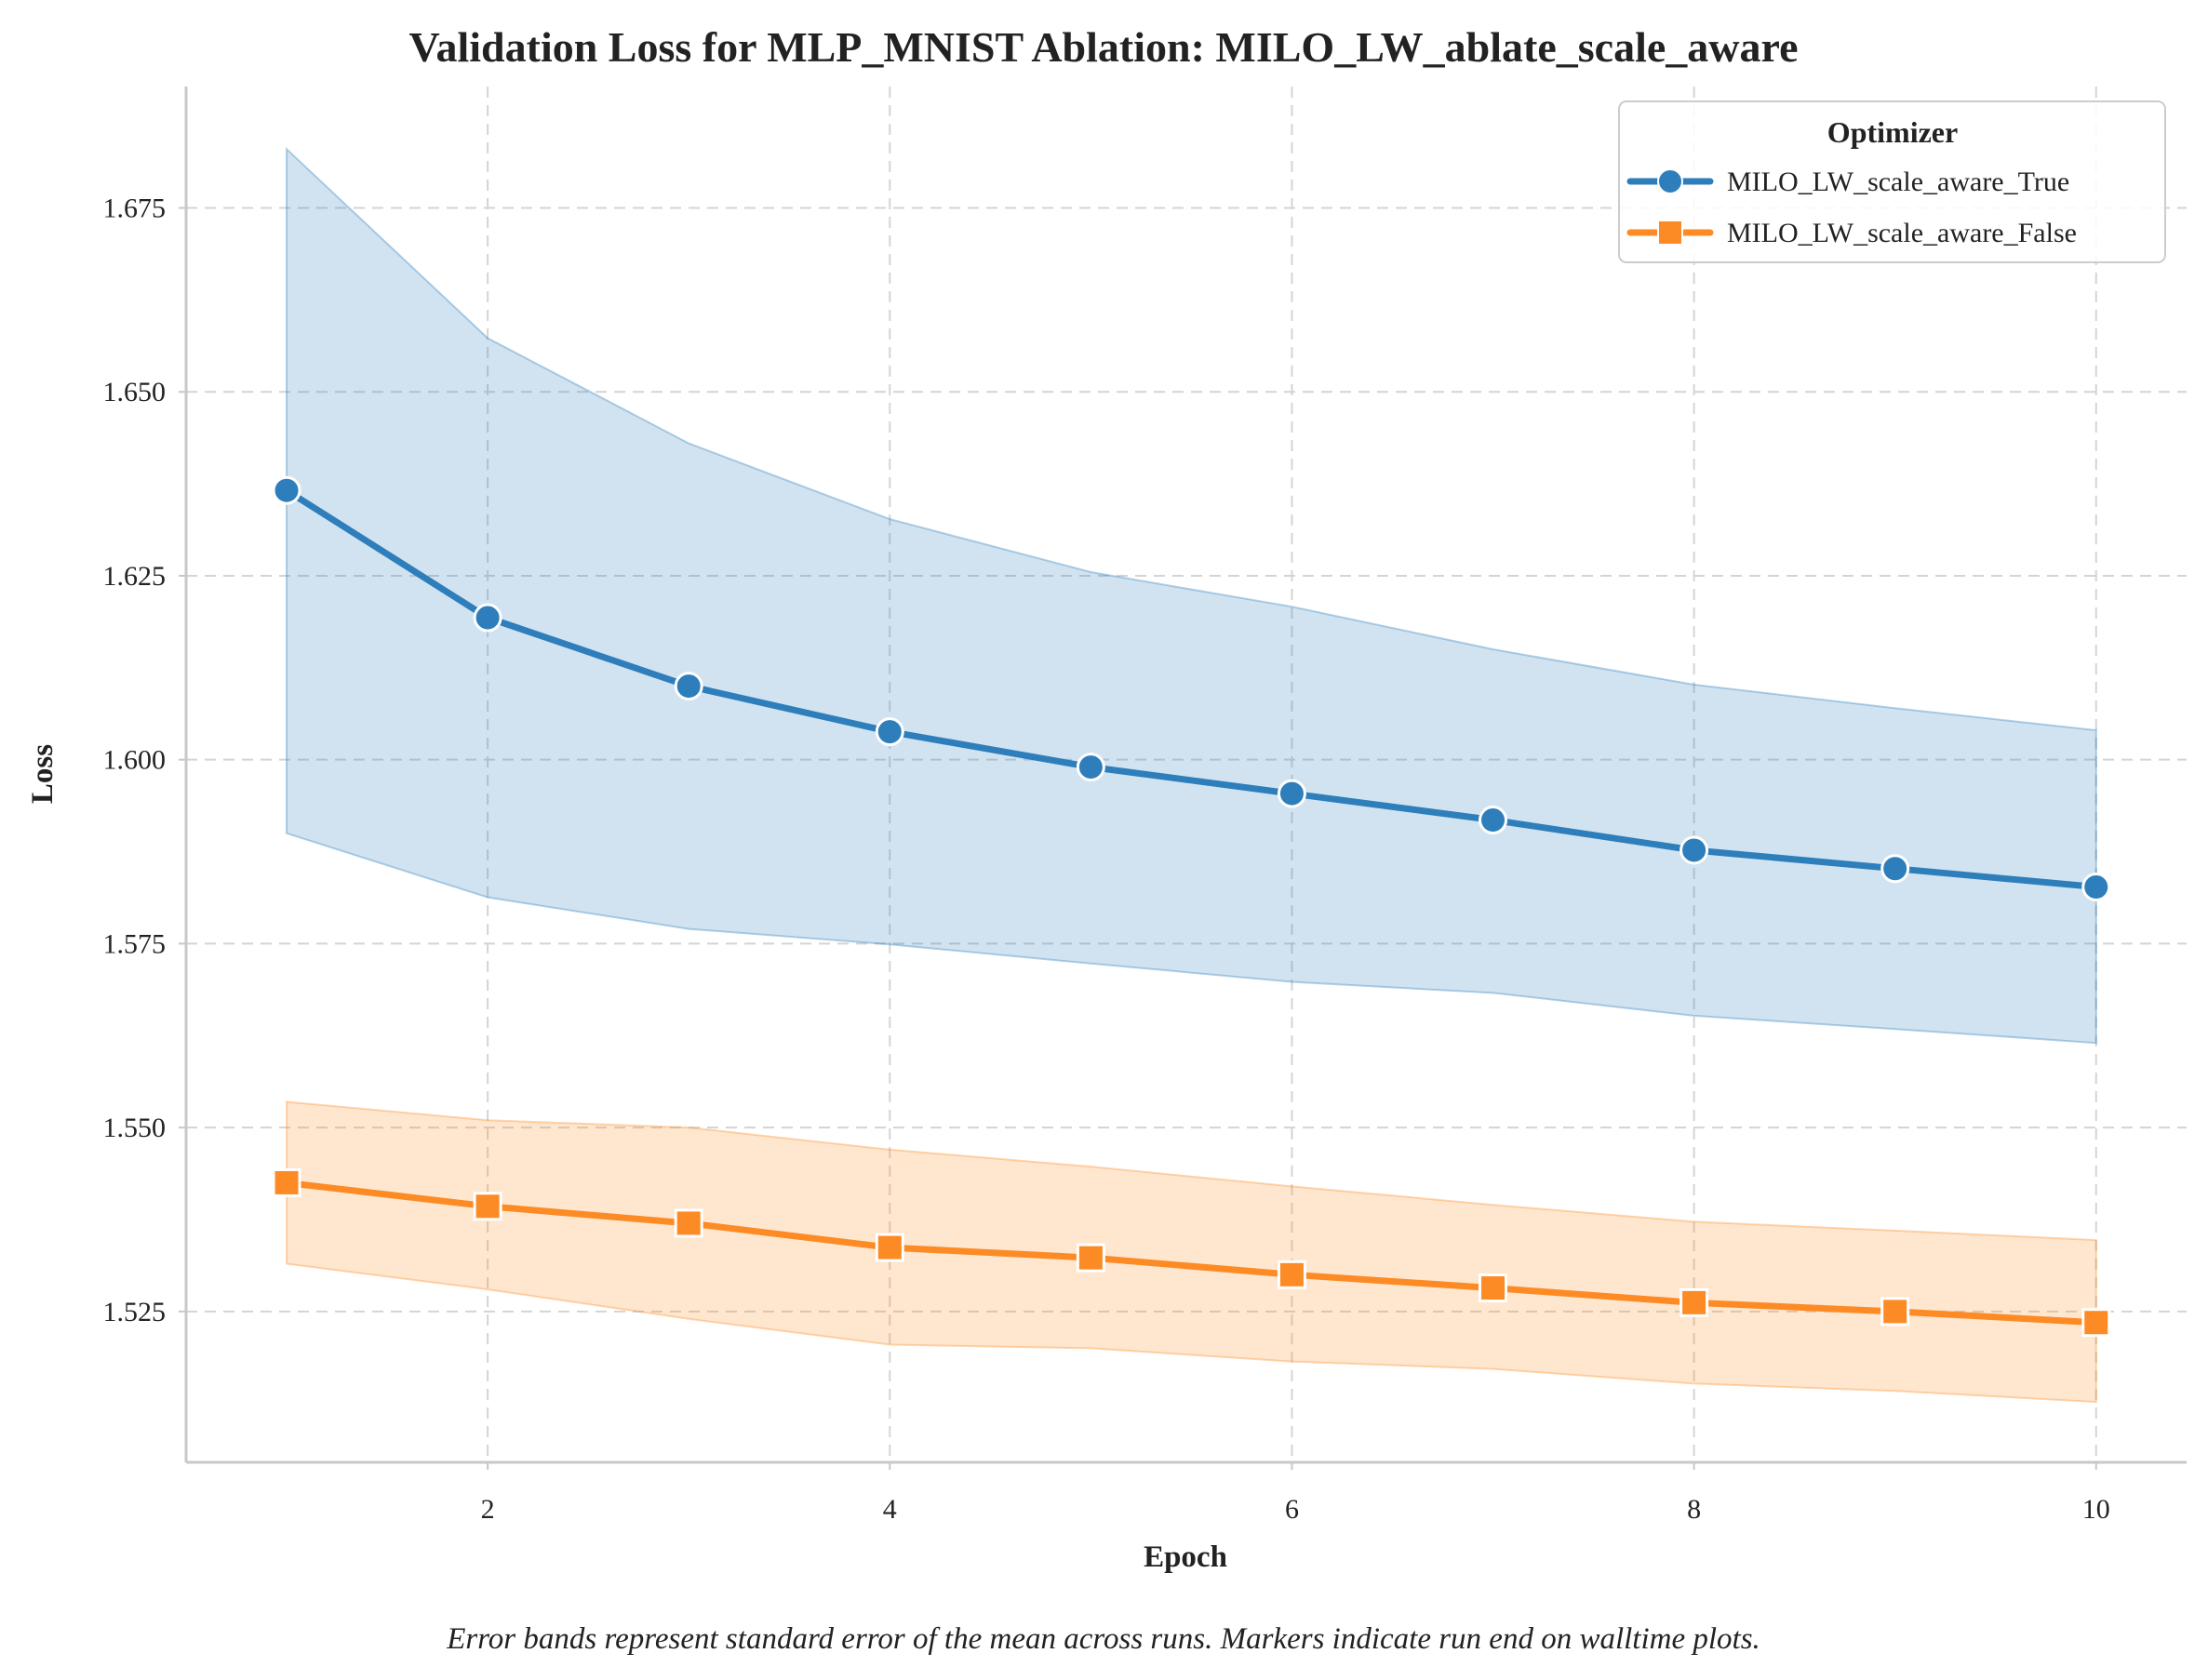 Image resolution: width=2208 pixels, height=1680 pixels. I want to click on legend-label: MILO_LW_scale_aware_False, so click(1902, 233).